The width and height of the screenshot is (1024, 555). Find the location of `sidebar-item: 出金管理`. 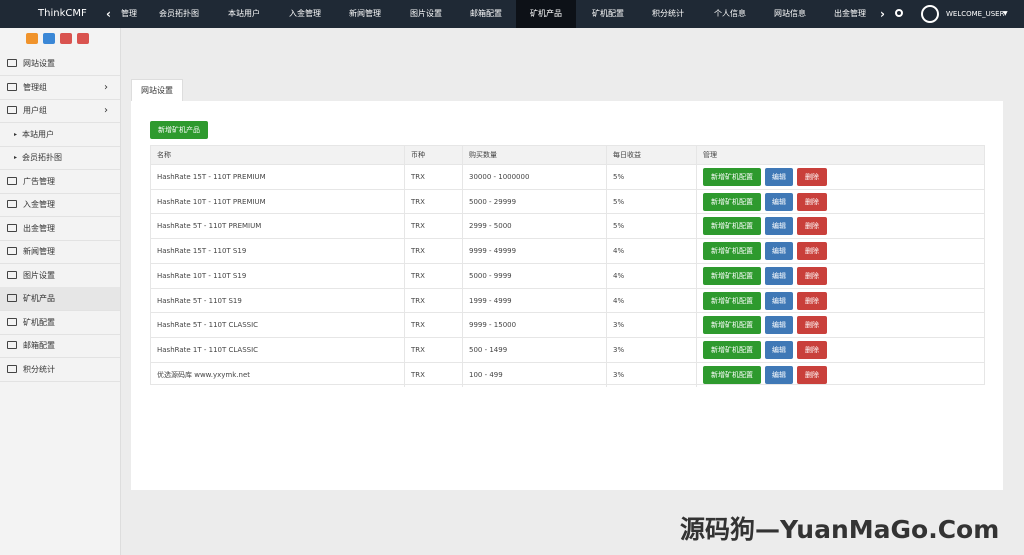

sidebar-item: 出金管理 is located at coordinates (60, 229).